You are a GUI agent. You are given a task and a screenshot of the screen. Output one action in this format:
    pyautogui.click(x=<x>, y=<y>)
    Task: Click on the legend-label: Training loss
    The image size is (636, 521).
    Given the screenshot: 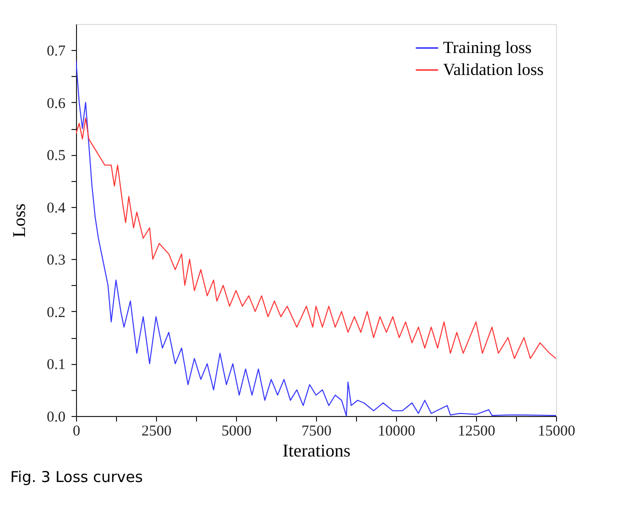 What is the action you would take?
    pyautogui.click(x=487, y=47)
    